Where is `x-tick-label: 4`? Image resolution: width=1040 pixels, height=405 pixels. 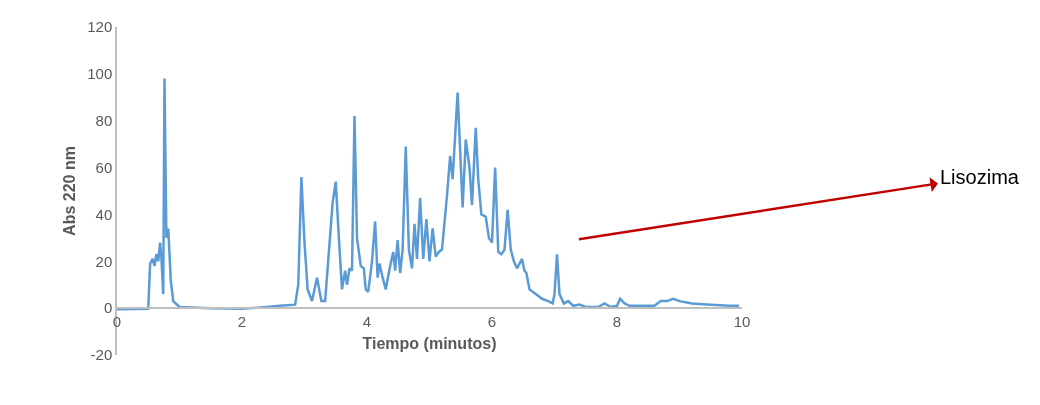 x-tick-label: 4 is located at coordinates (367, 321).